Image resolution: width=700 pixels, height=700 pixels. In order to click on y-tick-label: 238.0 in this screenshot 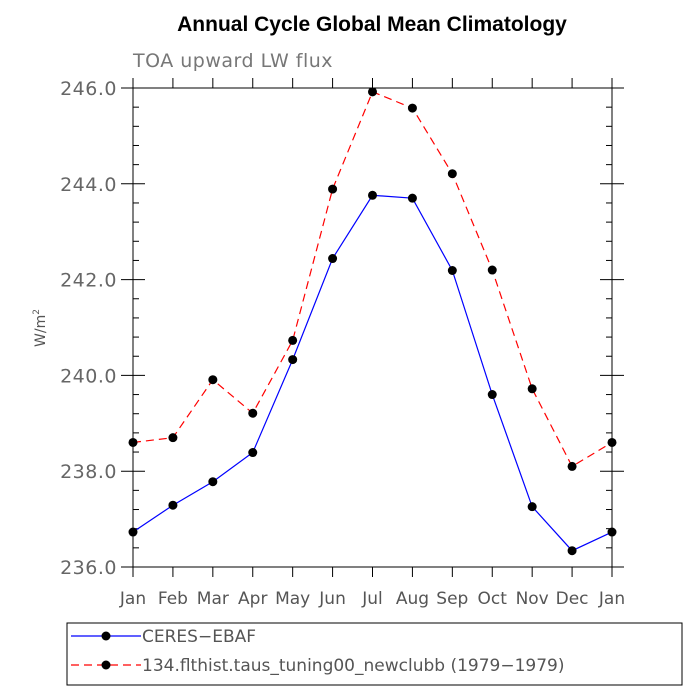, I will do `click(88, 472)`.